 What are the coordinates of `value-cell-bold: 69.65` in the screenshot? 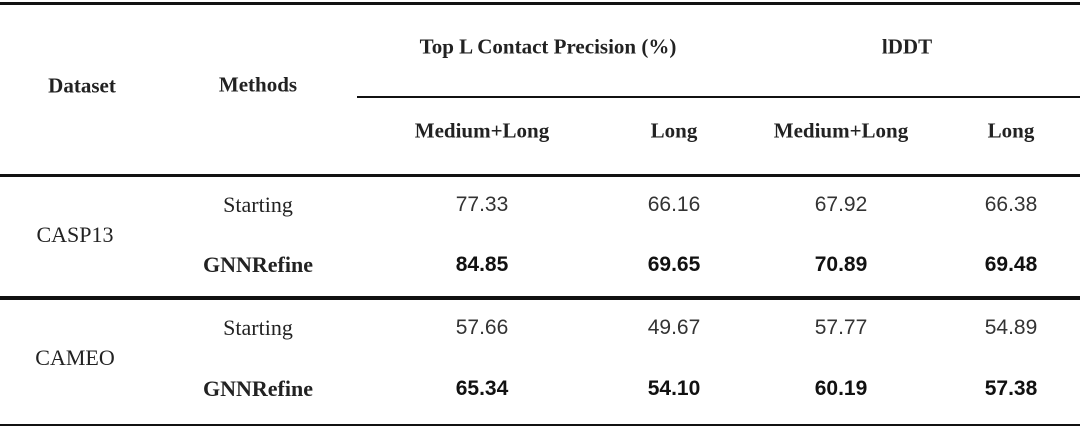 It's located at (674, 264).